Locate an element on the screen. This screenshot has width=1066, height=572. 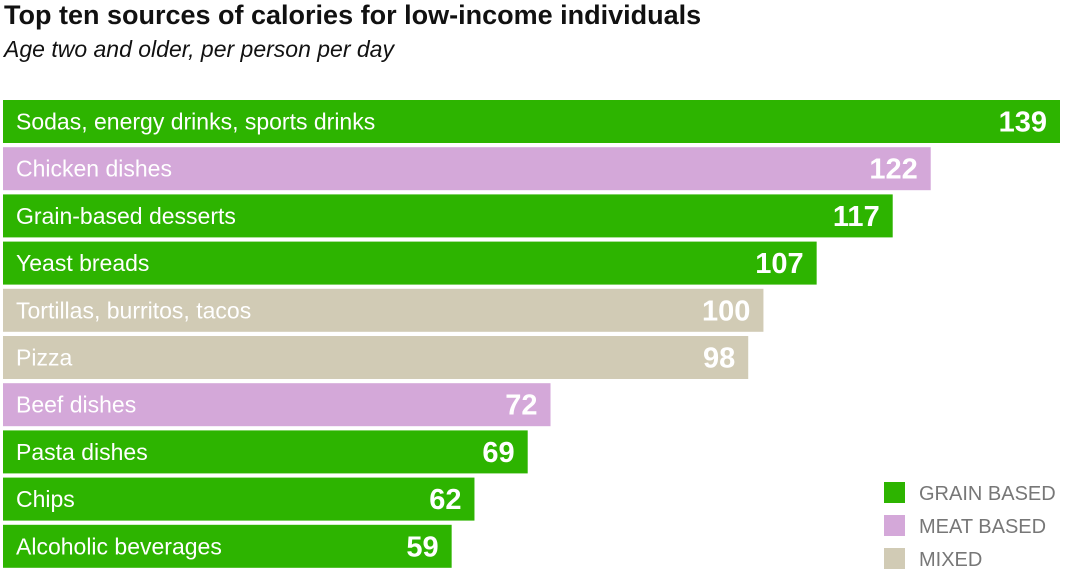
bar-alcoholic-beverages is located at coordinates (227, 546).